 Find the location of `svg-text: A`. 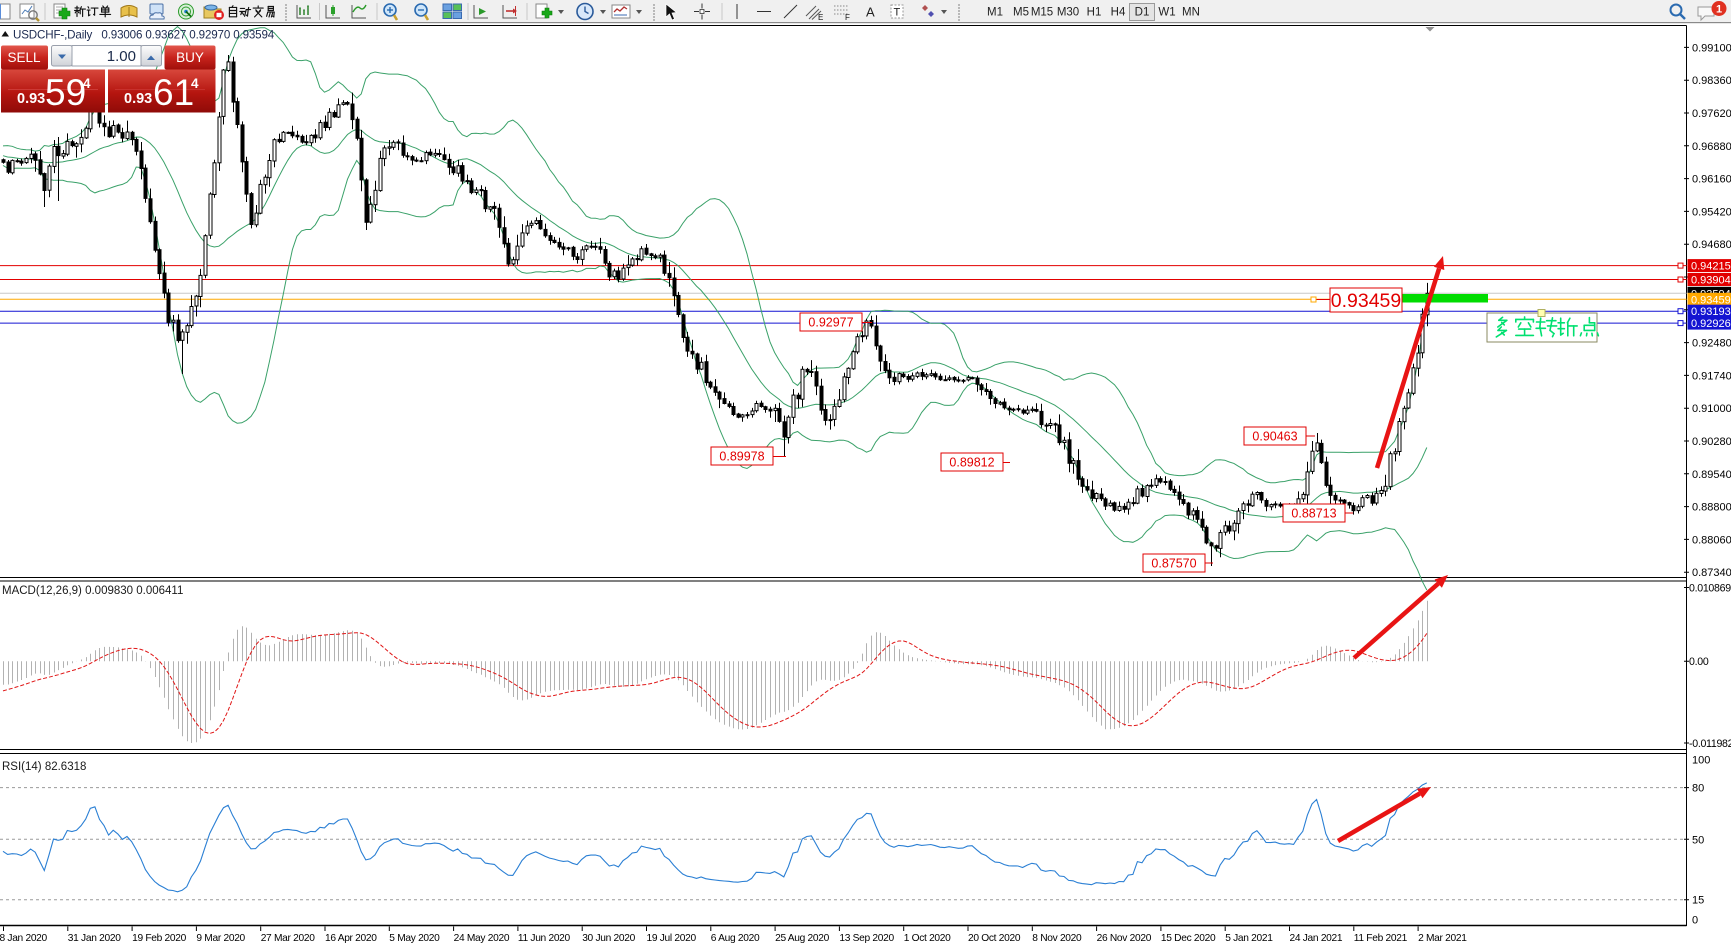

svg-text: A is located at coordinates (870, 12).